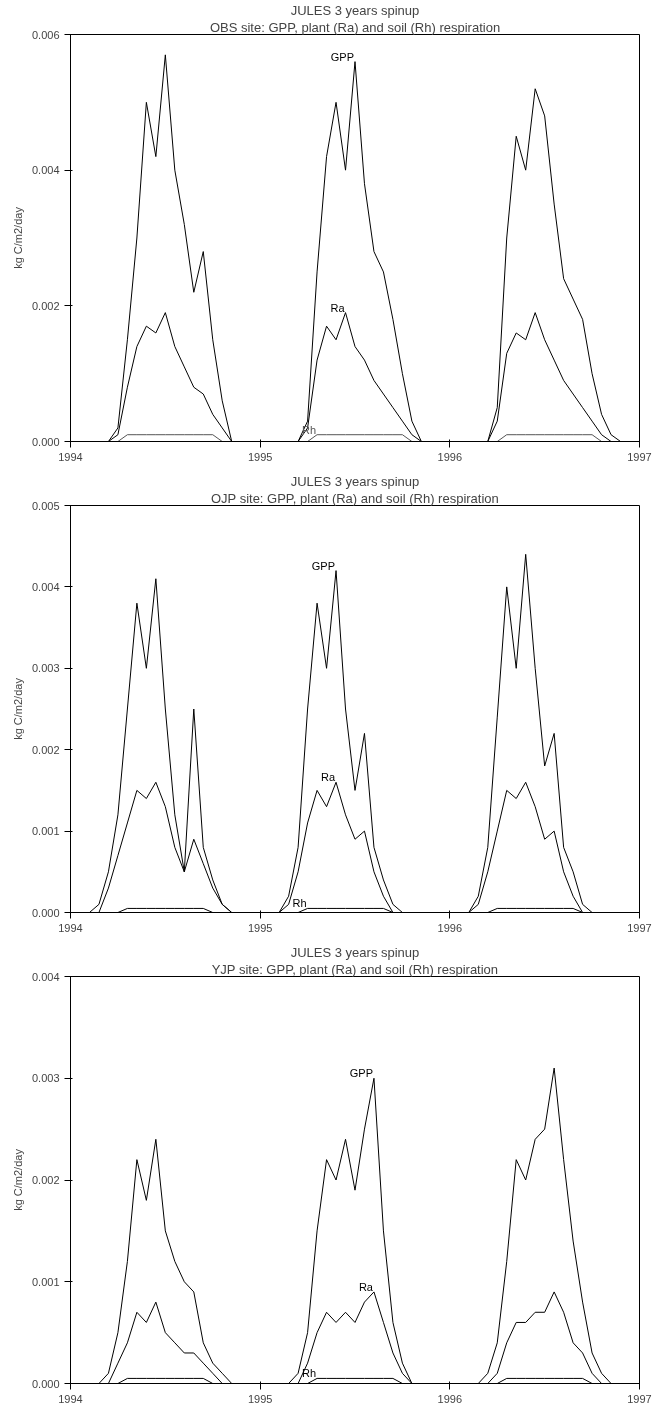  Describe the element at coordinates (354, 498) in the screenshot. I see `chart-subtitle: OJP site: GPP, plant (Ra) and soil (Rh) respiration` at that location.